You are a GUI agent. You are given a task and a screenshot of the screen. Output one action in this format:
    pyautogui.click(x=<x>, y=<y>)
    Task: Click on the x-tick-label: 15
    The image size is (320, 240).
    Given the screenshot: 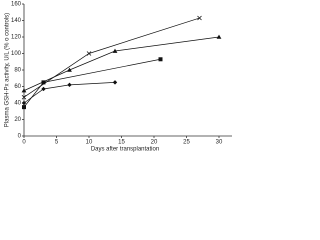 What is the action you would take?
    pyautogui.click(x=121, y=143)
    